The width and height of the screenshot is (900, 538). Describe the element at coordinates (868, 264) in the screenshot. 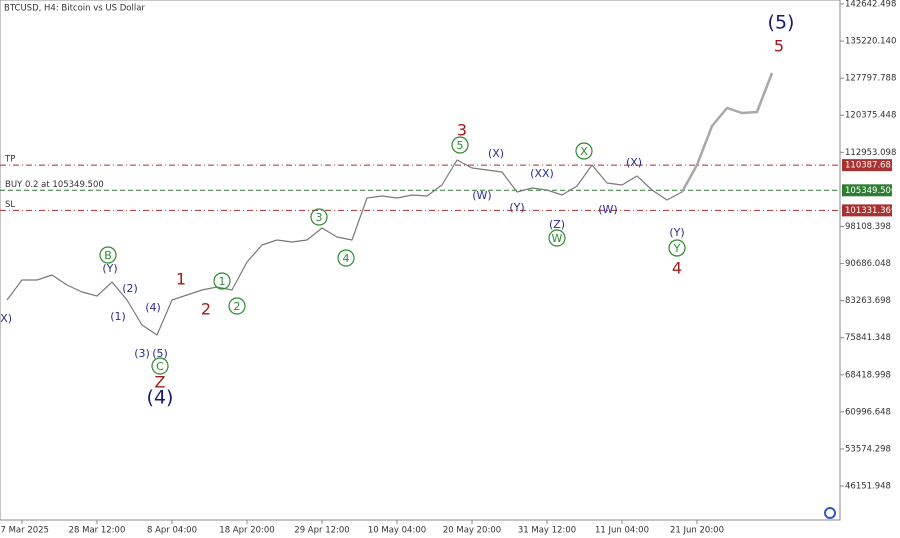

I see `y-tick-label: 90686.048` at that location.